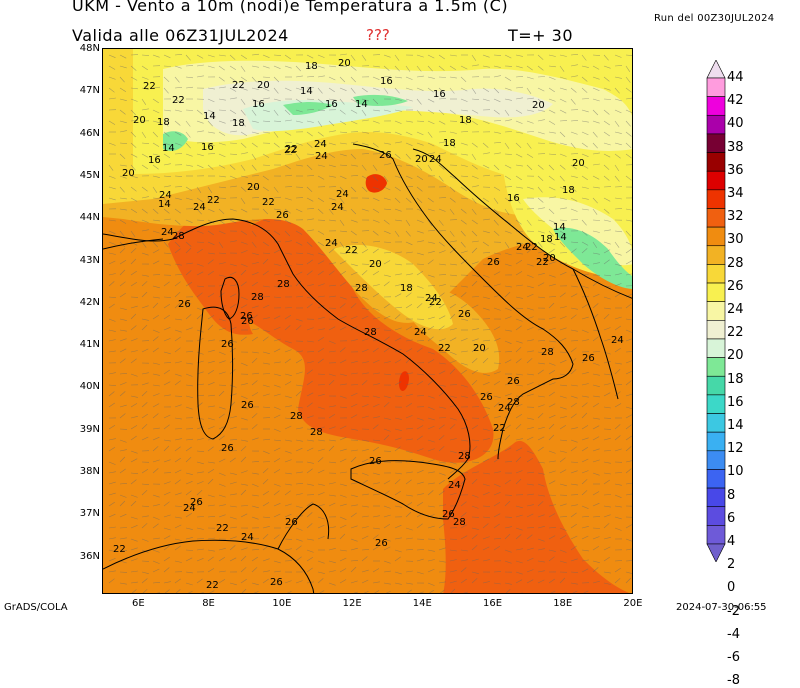  I want to click on colorbar-label: 14, so click(735, 425).